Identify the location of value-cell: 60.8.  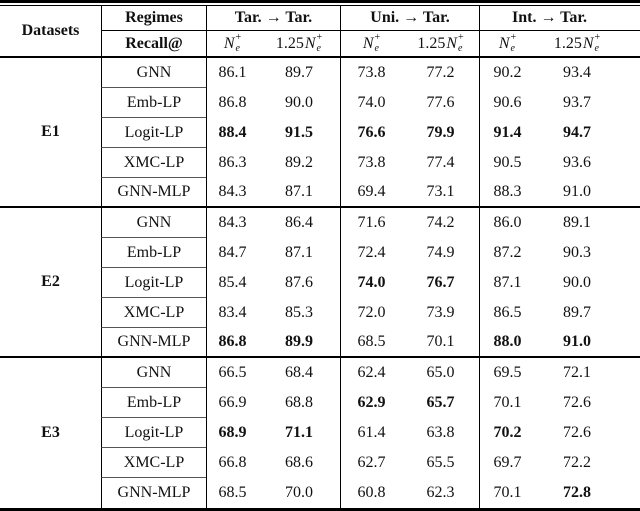
(371, 493).